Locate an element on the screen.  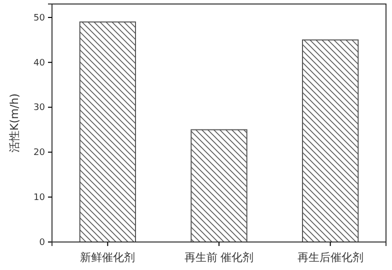
y-tick-label: 40 is located at coordinates (40, 63).